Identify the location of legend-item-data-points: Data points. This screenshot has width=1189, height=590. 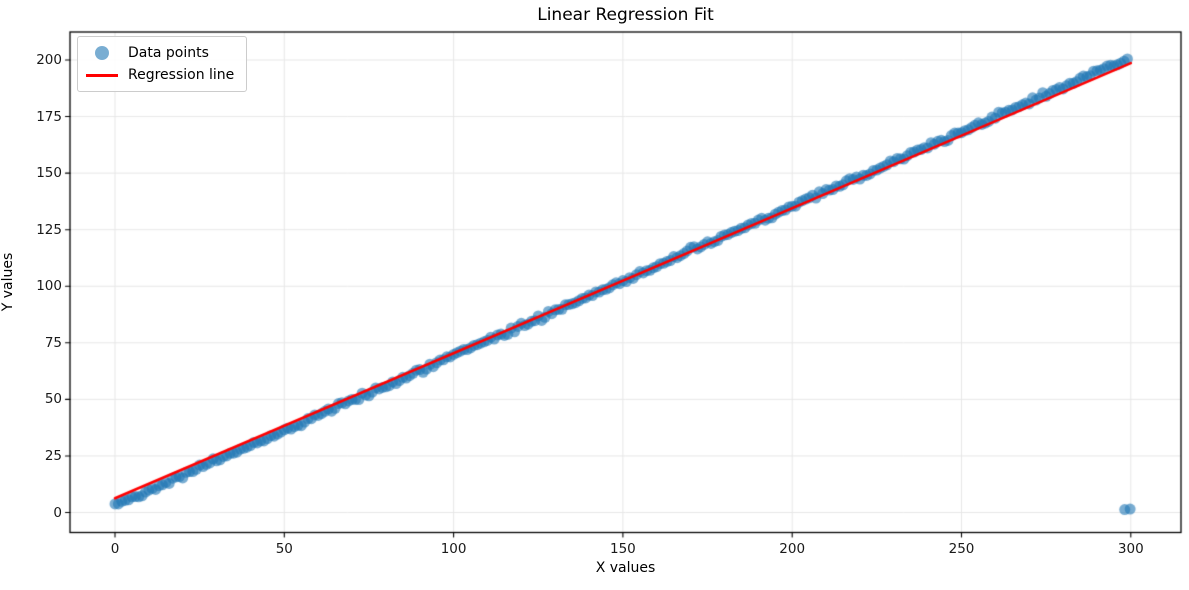
(159, 53).